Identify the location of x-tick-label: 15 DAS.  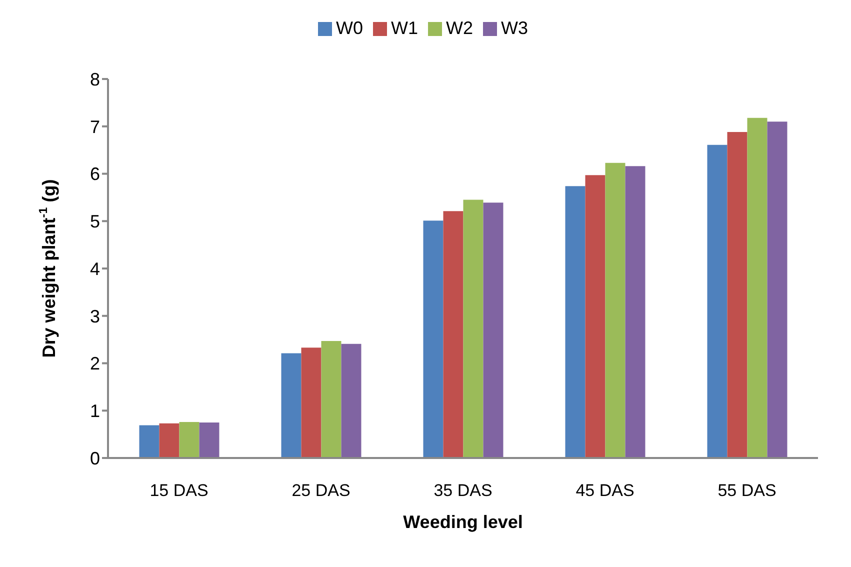
(179, 490).